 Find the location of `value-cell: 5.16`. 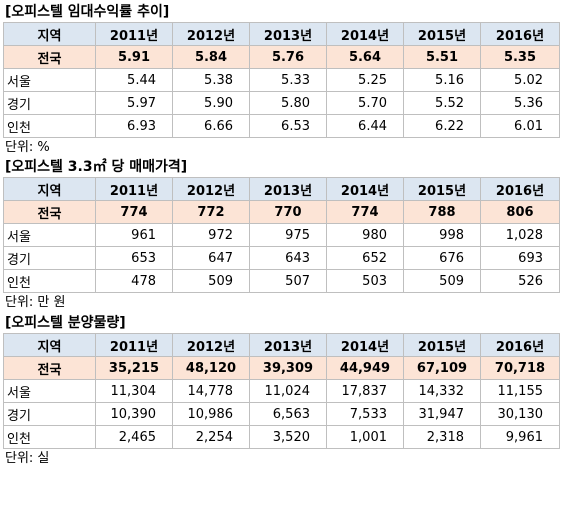

value-cell: 5.16 is located at coordinates (442, 80).